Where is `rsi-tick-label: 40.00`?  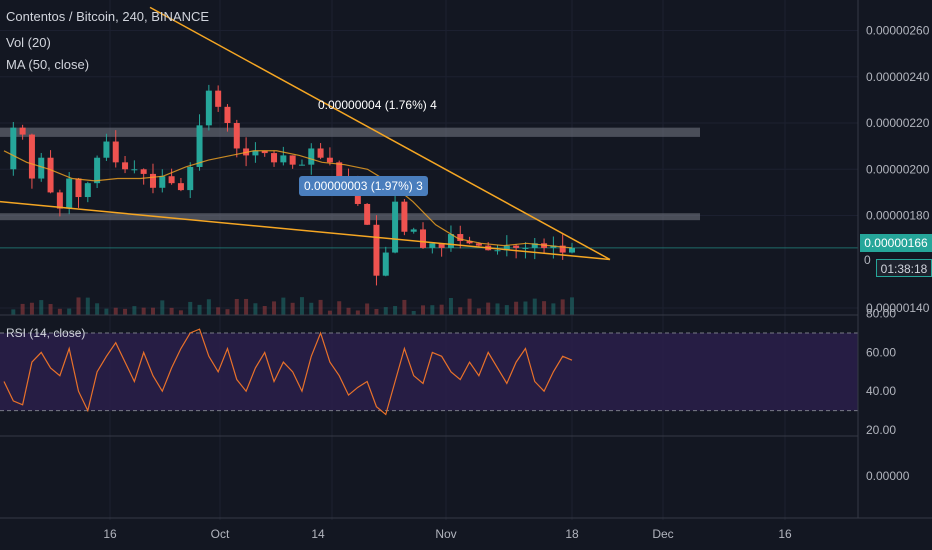
rsi-tick-label: 40.00 is located at coordinates (881, 391).